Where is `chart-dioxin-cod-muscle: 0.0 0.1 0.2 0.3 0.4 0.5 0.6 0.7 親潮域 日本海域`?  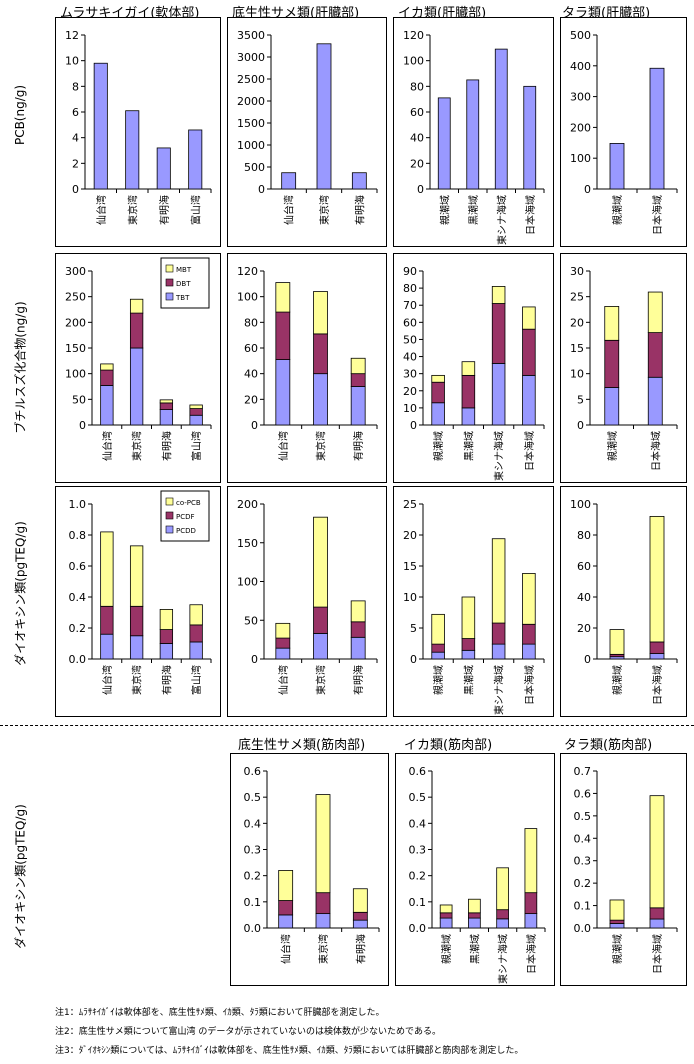
chart-dioxin-cod-muscle: 0.0 0.1 0.2 0.3 0.4 0.5 0.6 0.7 親潮域 日本海域 is located at coordinates (623, 869).